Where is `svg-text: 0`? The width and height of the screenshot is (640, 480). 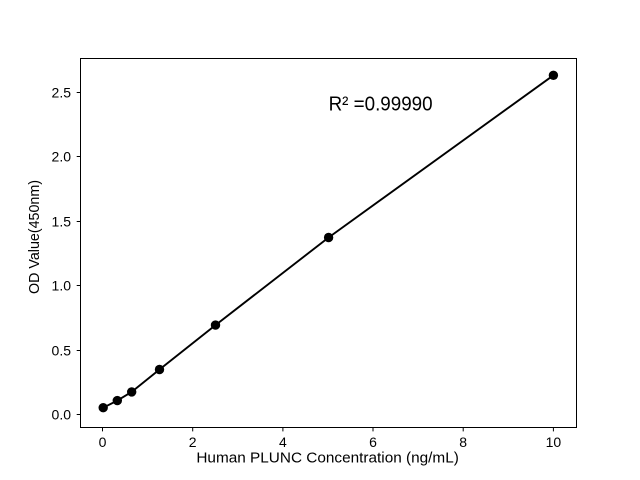 svg-text: 0 is located at coordinates (103, 442).